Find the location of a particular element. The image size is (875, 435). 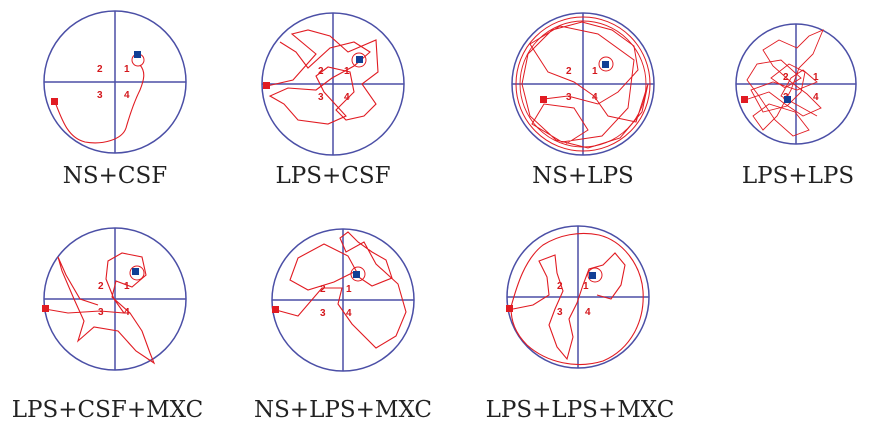

panel-caption-2: LPS+CSF is located at coordinates (333, 176).